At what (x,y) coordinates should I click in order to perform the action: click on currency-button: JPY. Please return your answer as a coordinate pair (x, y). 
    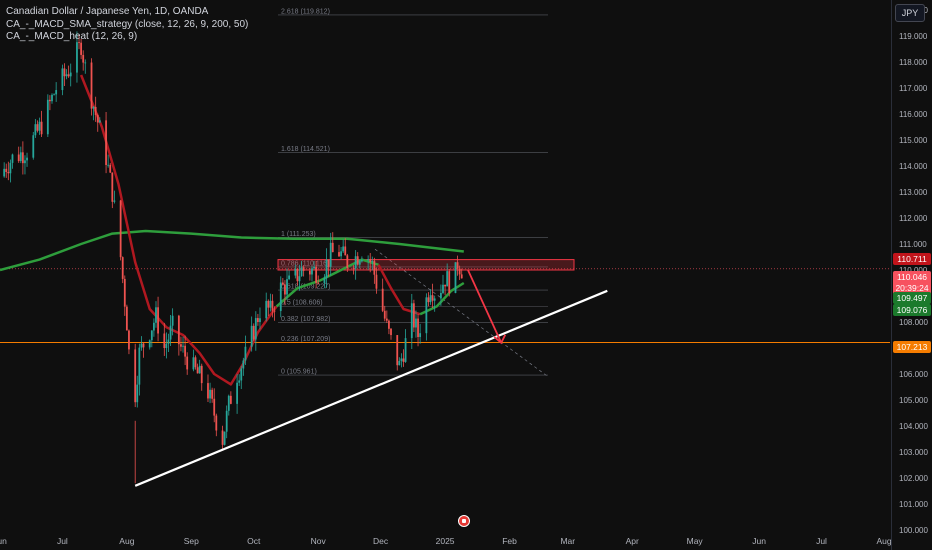
    Looking at the image, I should click on (910, 13).